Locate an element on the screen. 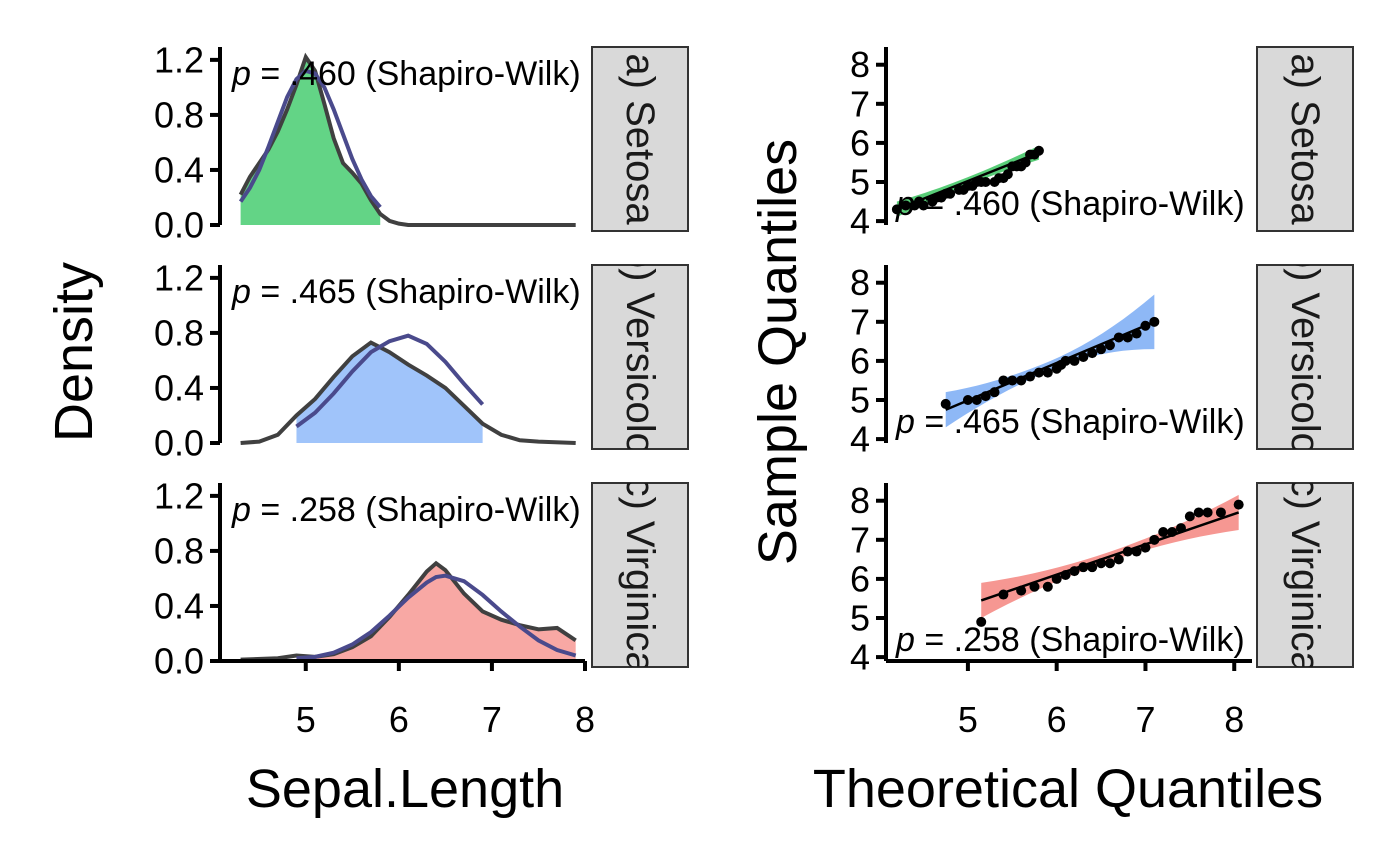 This screenshot has width=1400, height=866. qq-pvalue-group: p = .465 (Shapiro-Wilk) is located at coordinates (1070, 422).